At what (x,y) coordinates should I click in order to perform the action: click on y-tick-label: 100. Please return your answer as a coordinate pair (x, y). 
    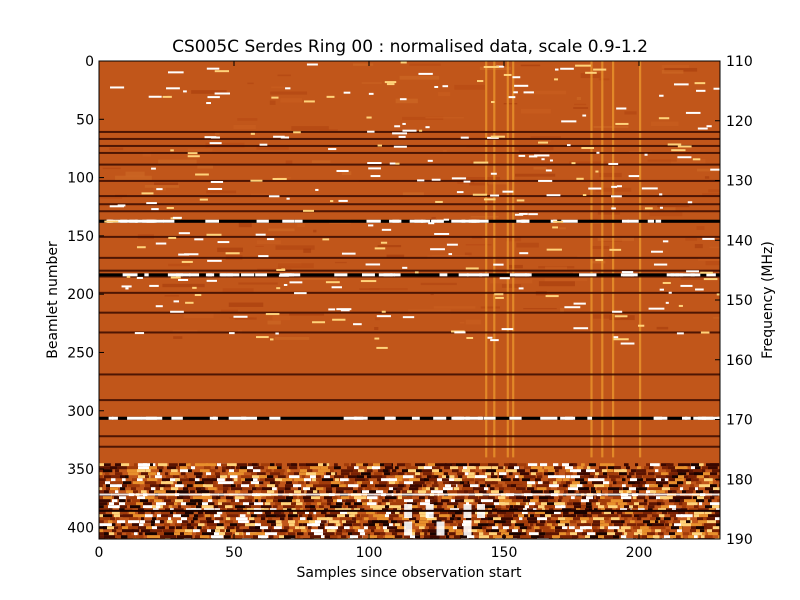
    Looking at the image, I should click on (80, 179).